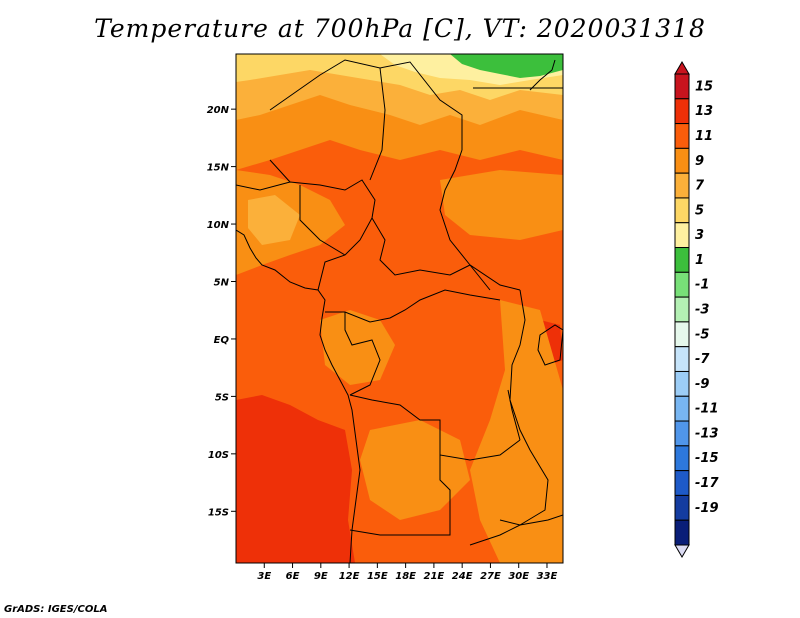  Describe the element at coordinates (295, 479) in the screenshot. I see `field-warm-southwest` at that location.